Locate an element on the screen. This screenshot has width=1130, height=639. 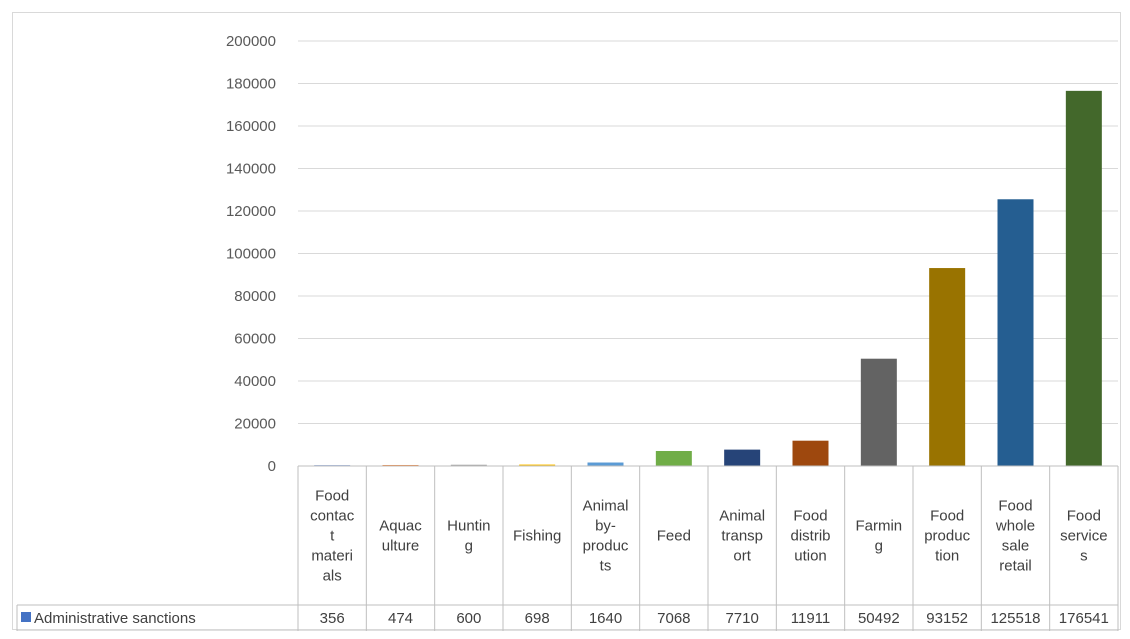
data-table-value: 698 is located at coordinates (537, 618).